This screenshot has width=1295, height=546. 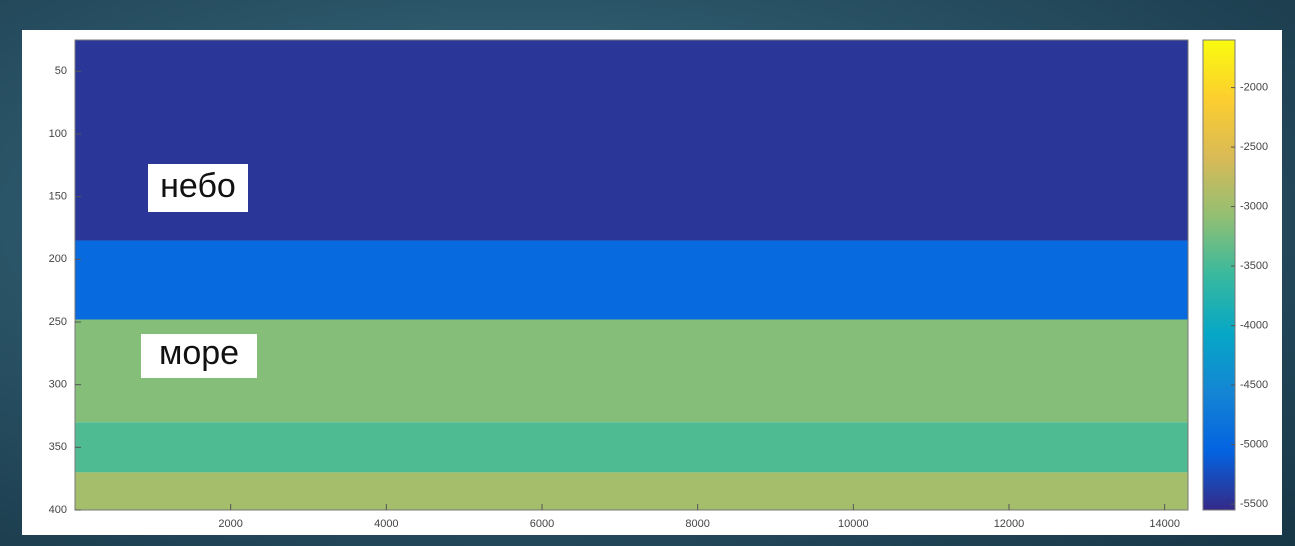 I want to click on x-tick-label: 14000, so click(x=1164, y=524).